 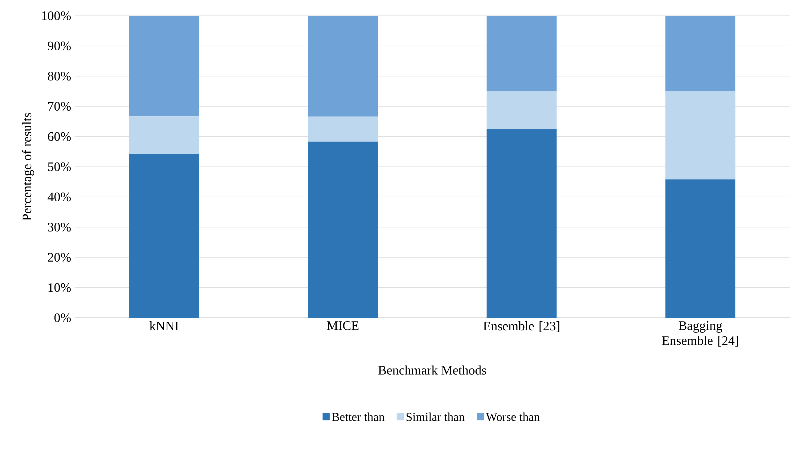 I want to click on legend-label: Better than, so click(x=358, y=417).